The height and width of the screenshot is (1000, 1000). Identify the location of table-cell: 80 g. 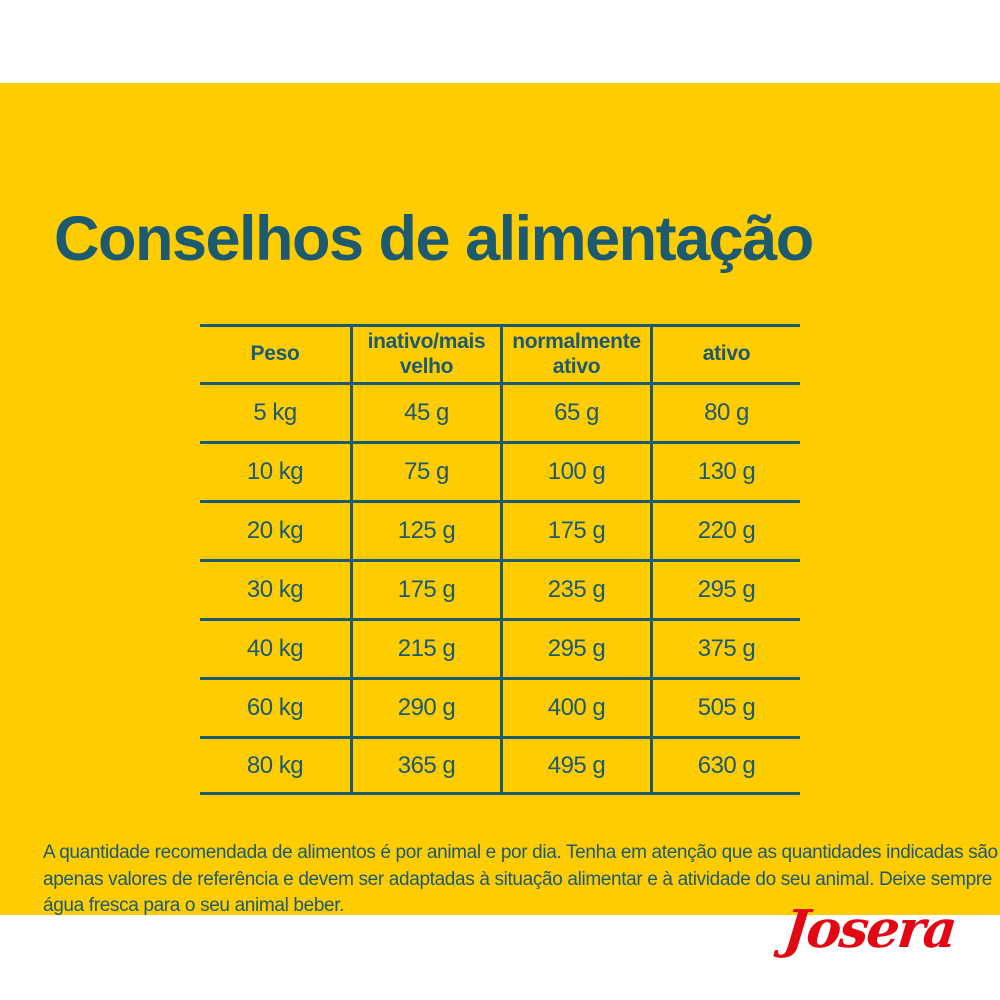
(725, 411).